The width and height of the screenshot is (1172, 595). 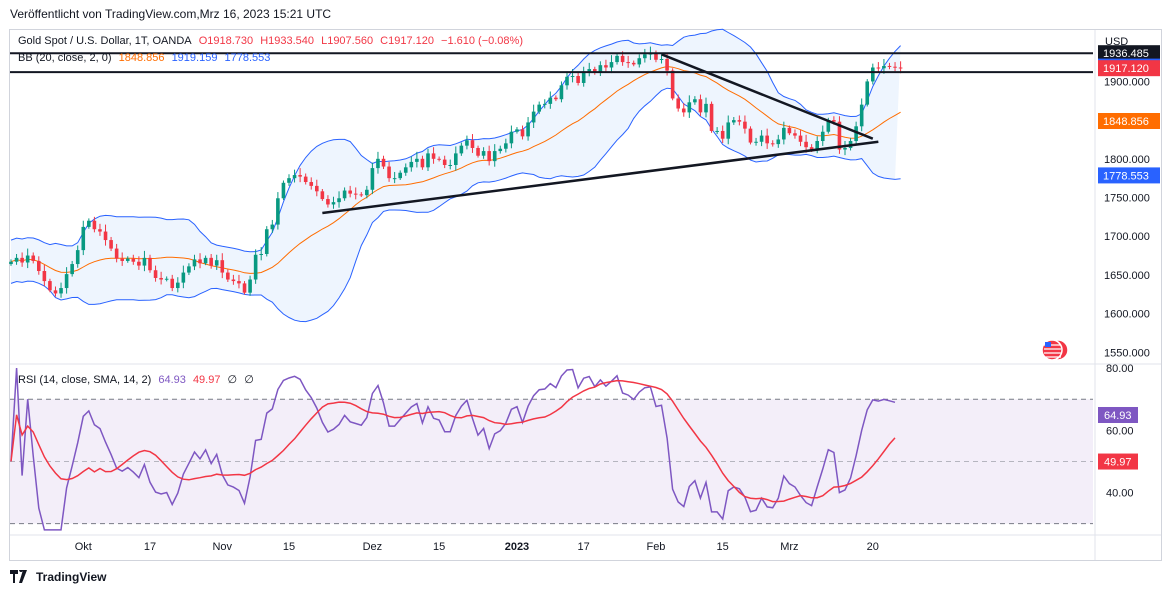 I want to click on price-tag-label: 1936.485, so click(x=1126, y=54).